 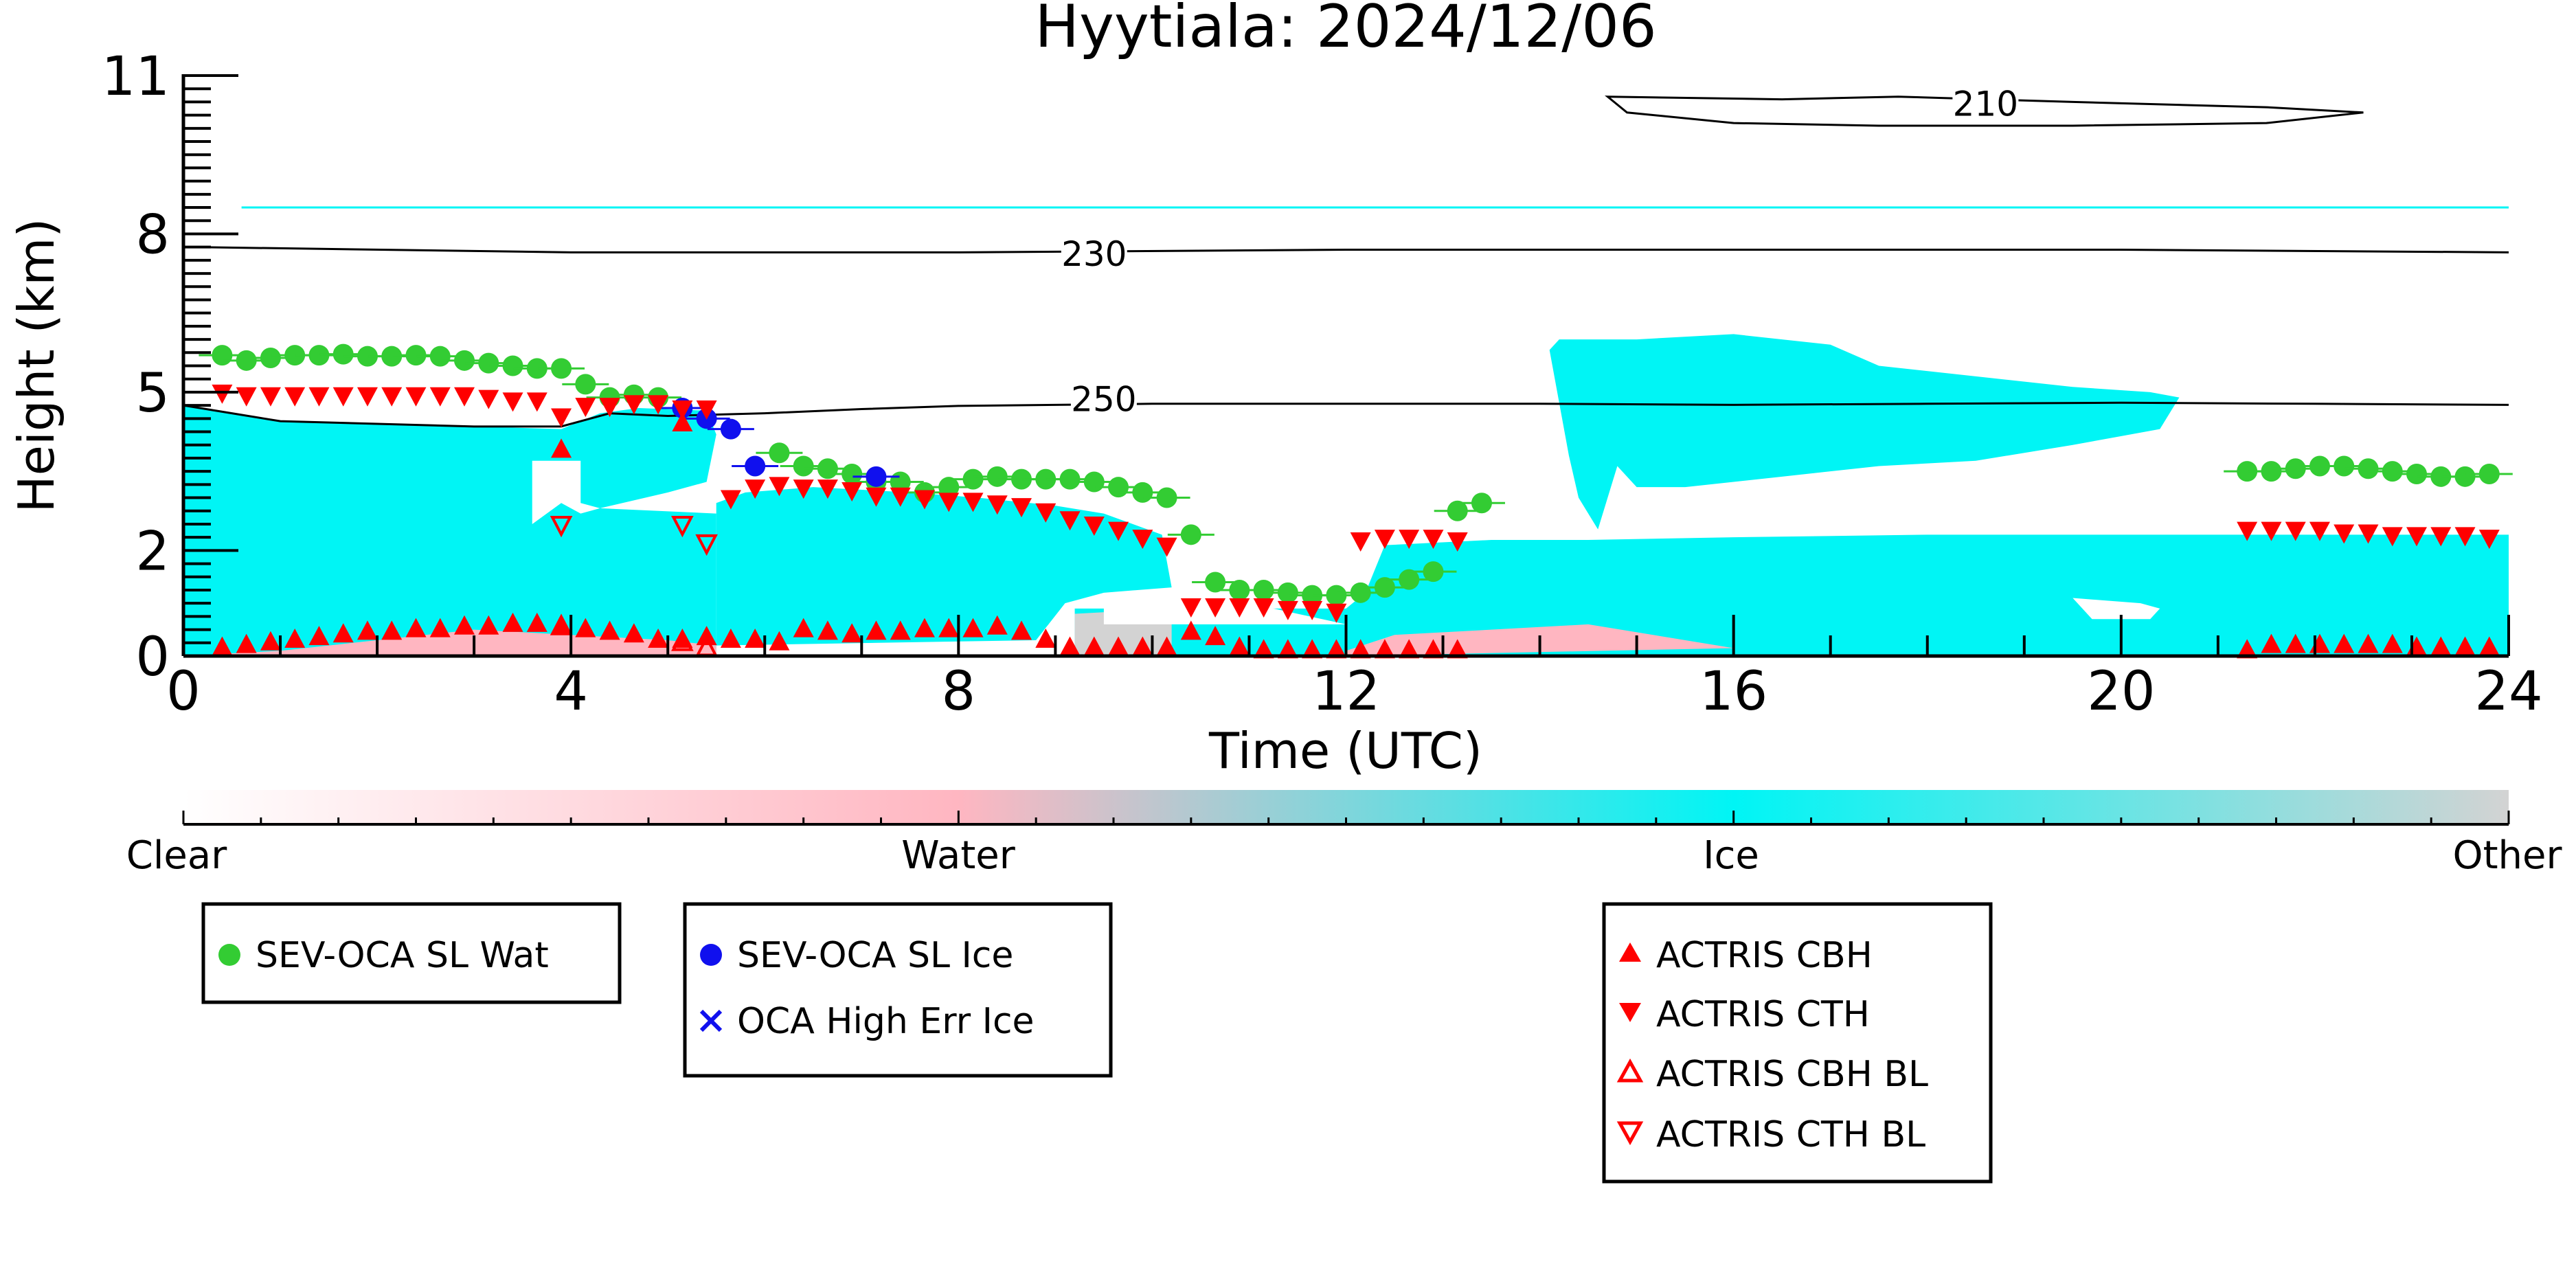 I want to click on x-tick-label: 0, so click(x=183, y=692).